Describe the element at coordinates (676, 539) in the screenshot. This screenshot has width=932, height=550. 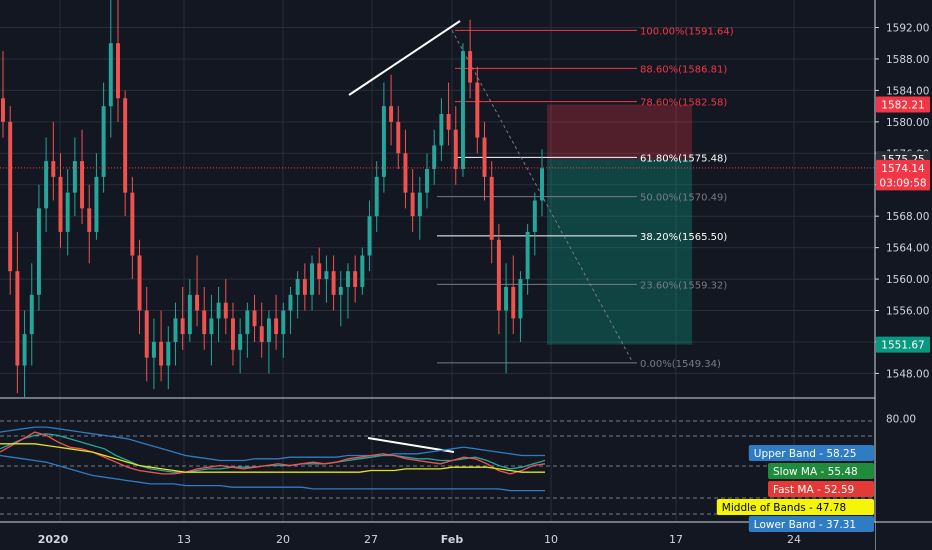
I see `time-tick-label: 17` at that location.